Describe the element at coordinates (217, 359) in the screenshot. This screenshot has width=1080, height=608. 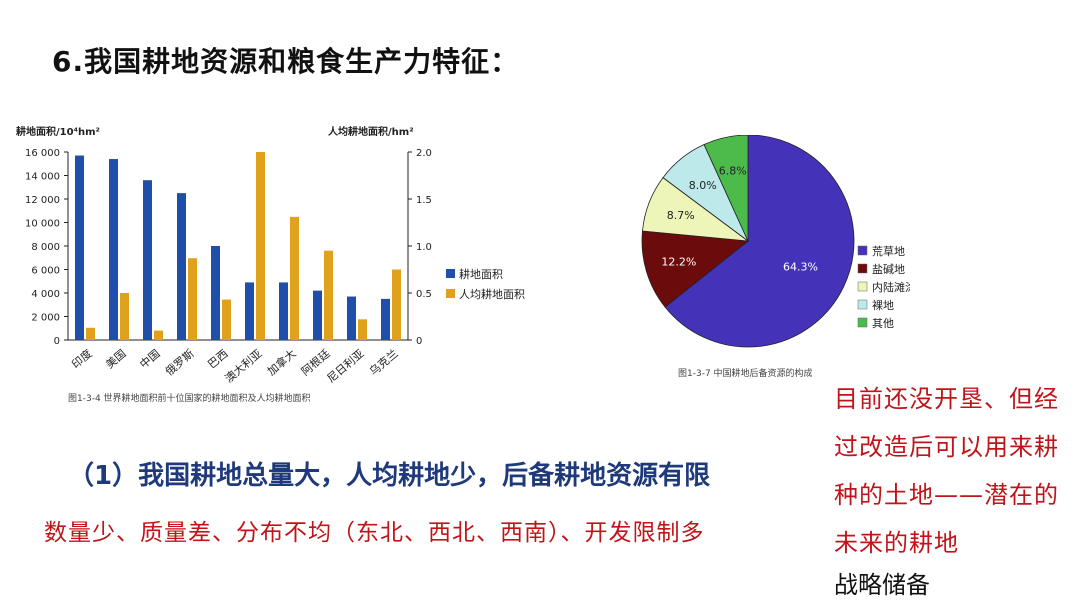
I see `category-label: 巴西` at that location.